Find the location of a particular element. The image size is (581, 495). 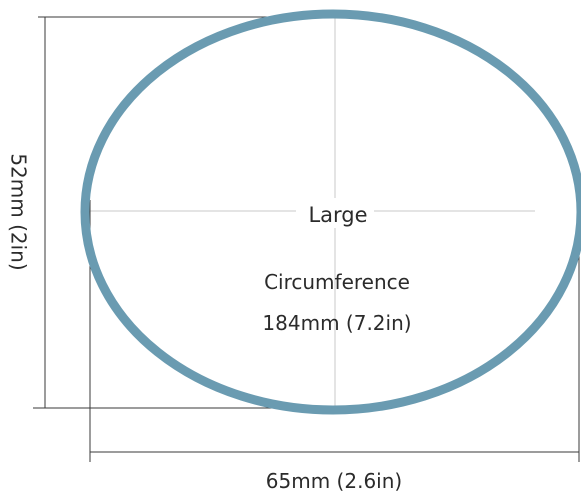

width-dimension-label: 65mm (2.6in) is located at coordinates (334, 481).